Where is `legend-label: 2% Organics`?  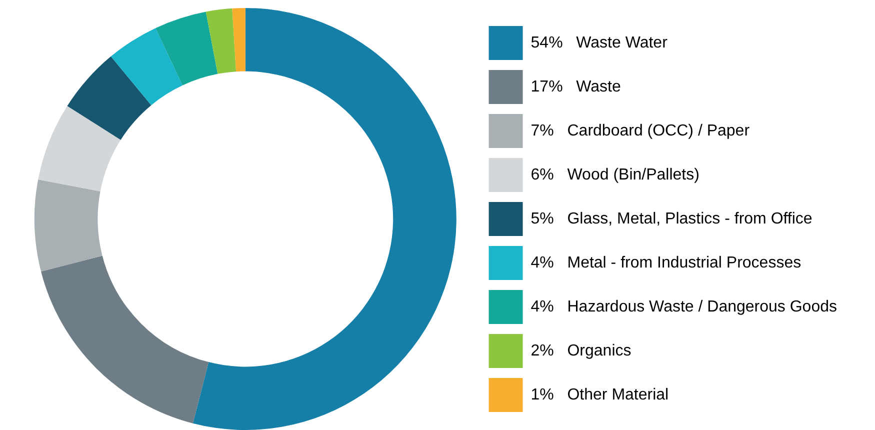 legend-label: 2% Organics is located at coordinates (581, 351).